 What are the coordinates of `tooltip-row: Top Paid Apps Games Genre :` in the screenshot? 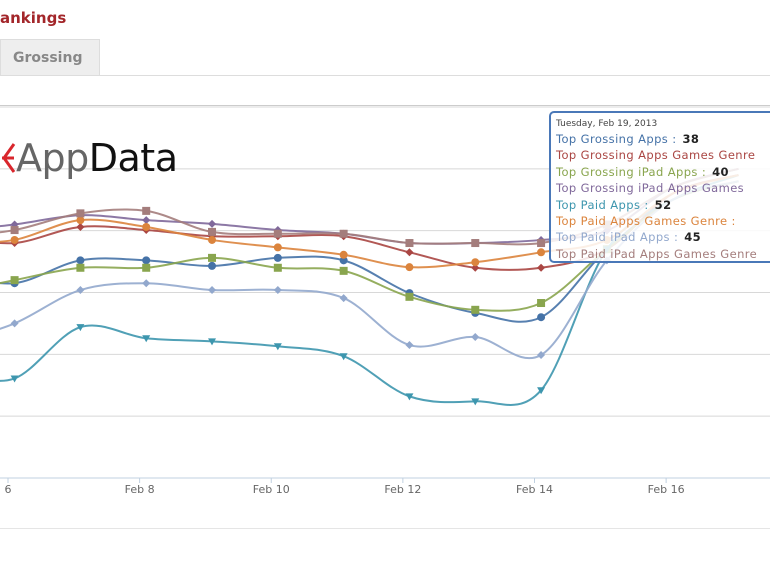 It's located at (663, 221).